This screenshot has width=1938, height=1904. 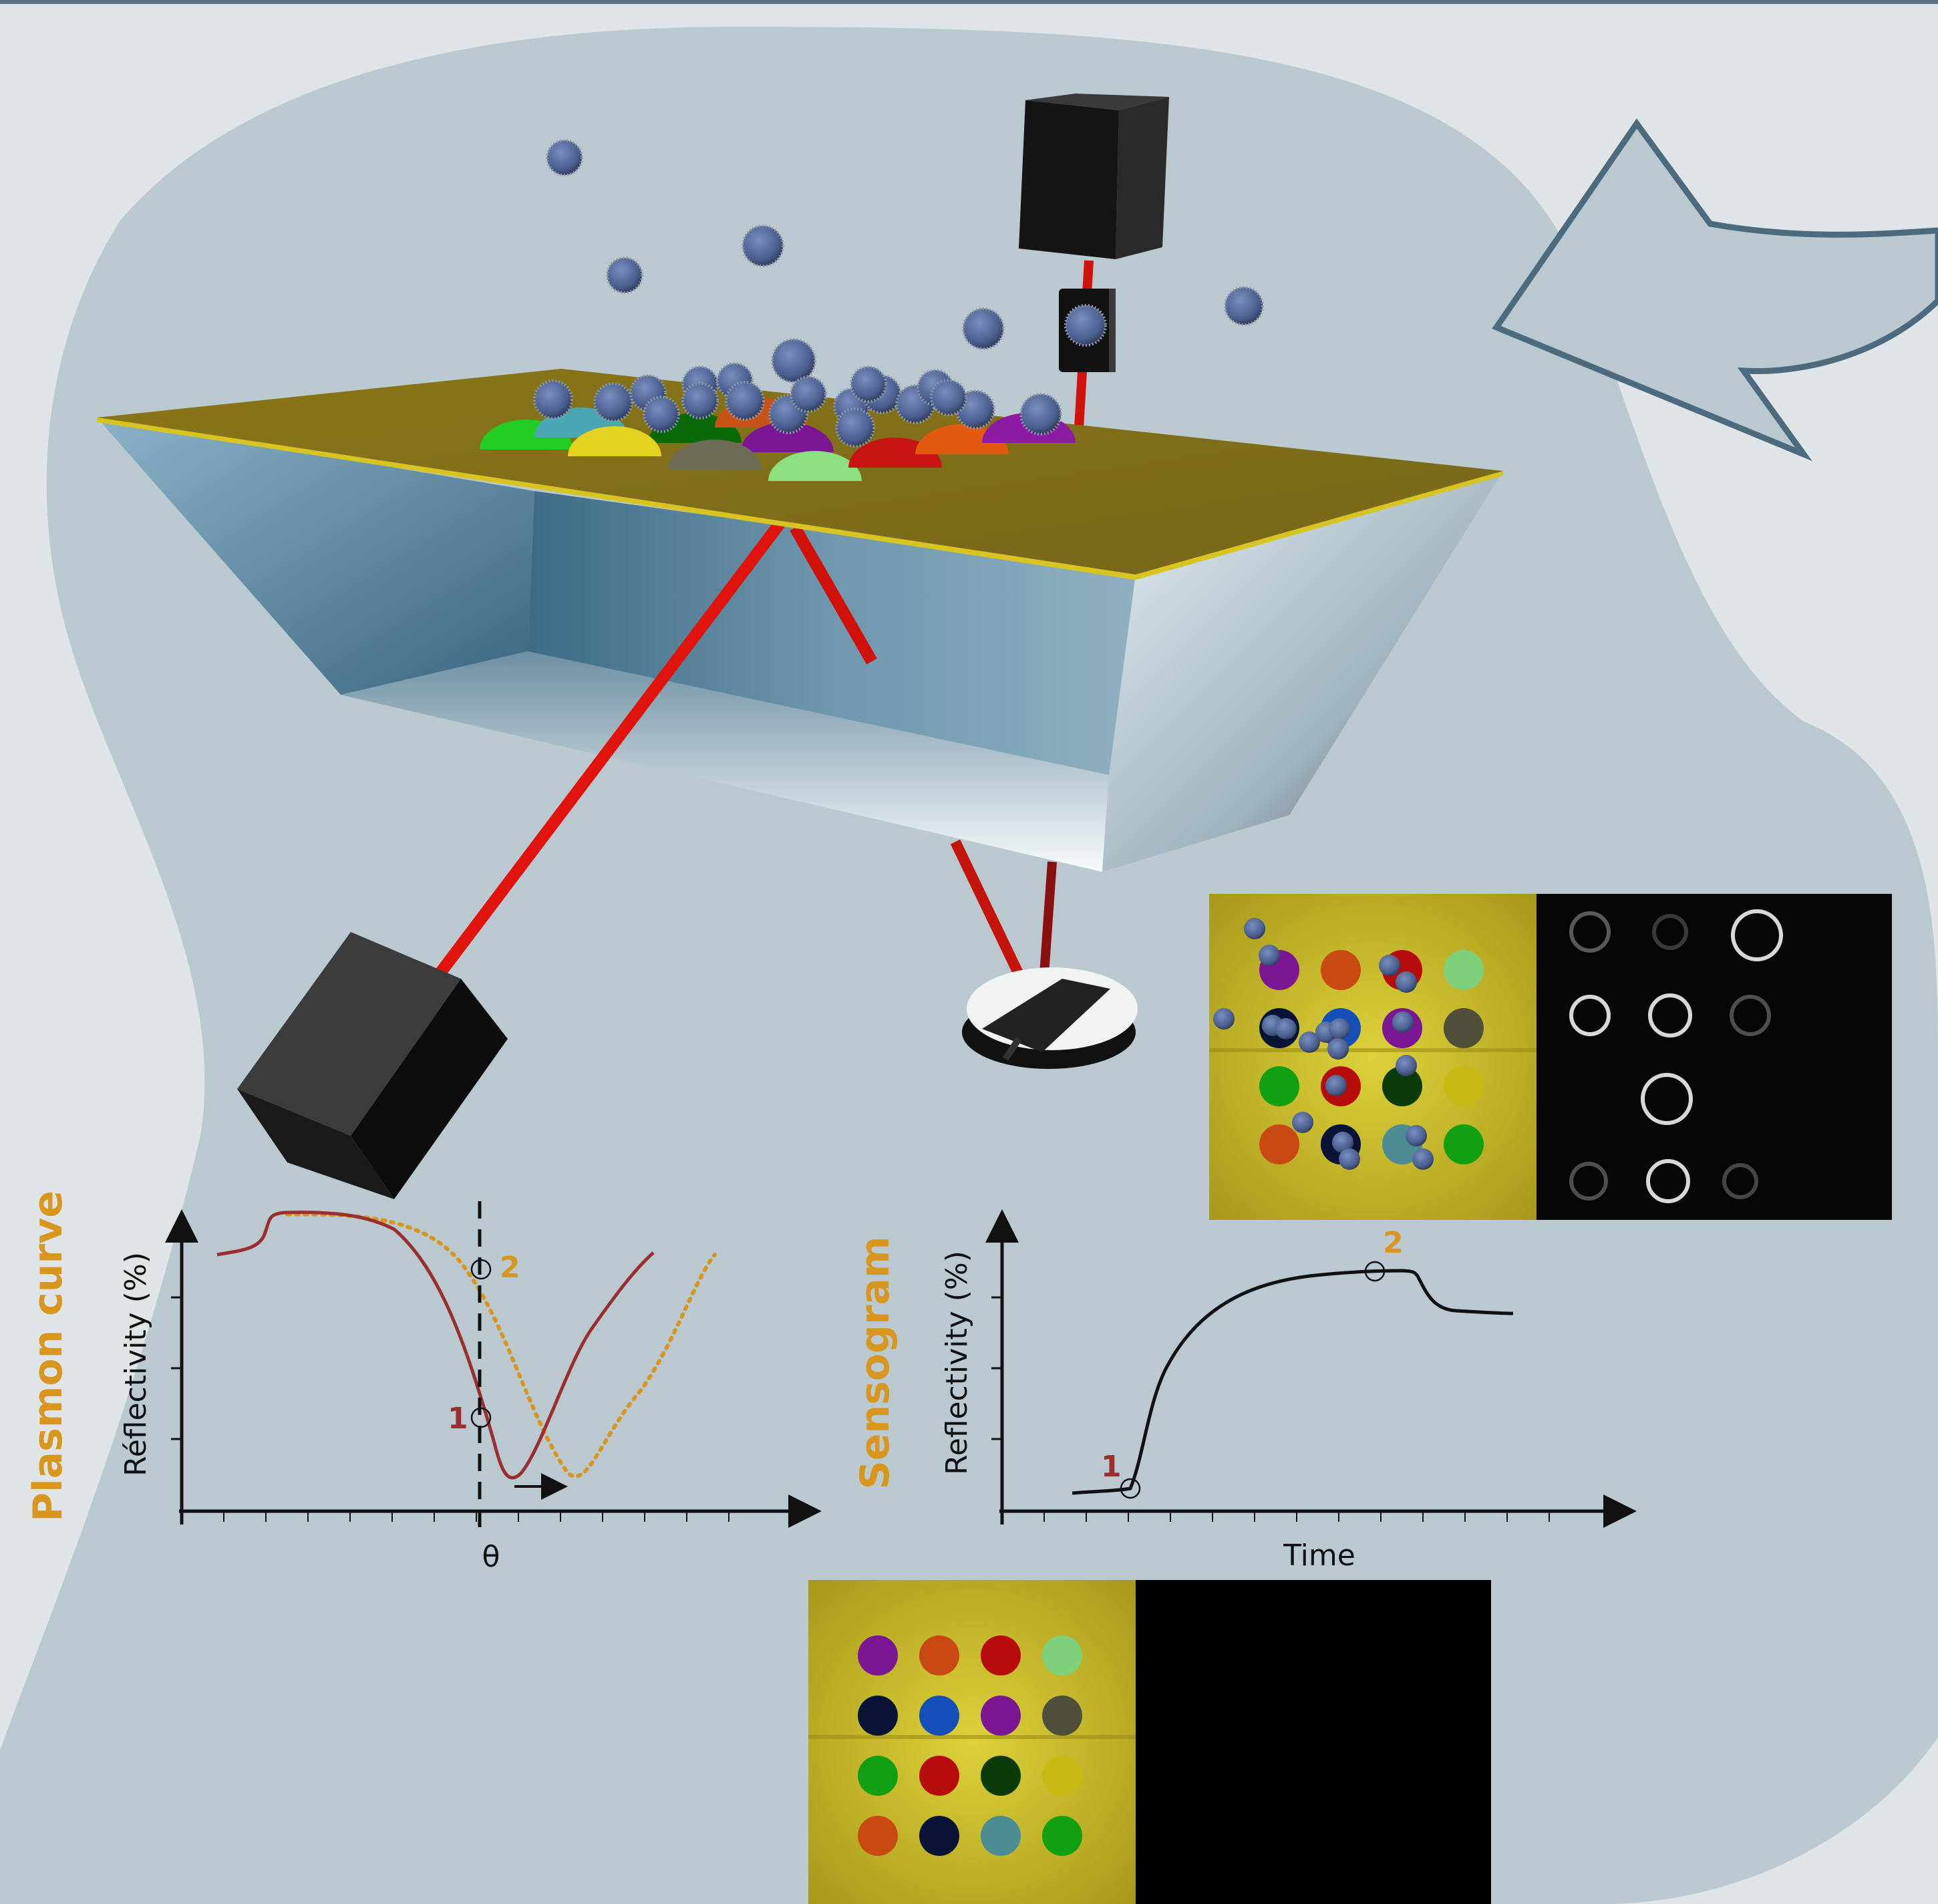 I want to click on plasmon-point-2-marker, so click(x=481, y=1269).